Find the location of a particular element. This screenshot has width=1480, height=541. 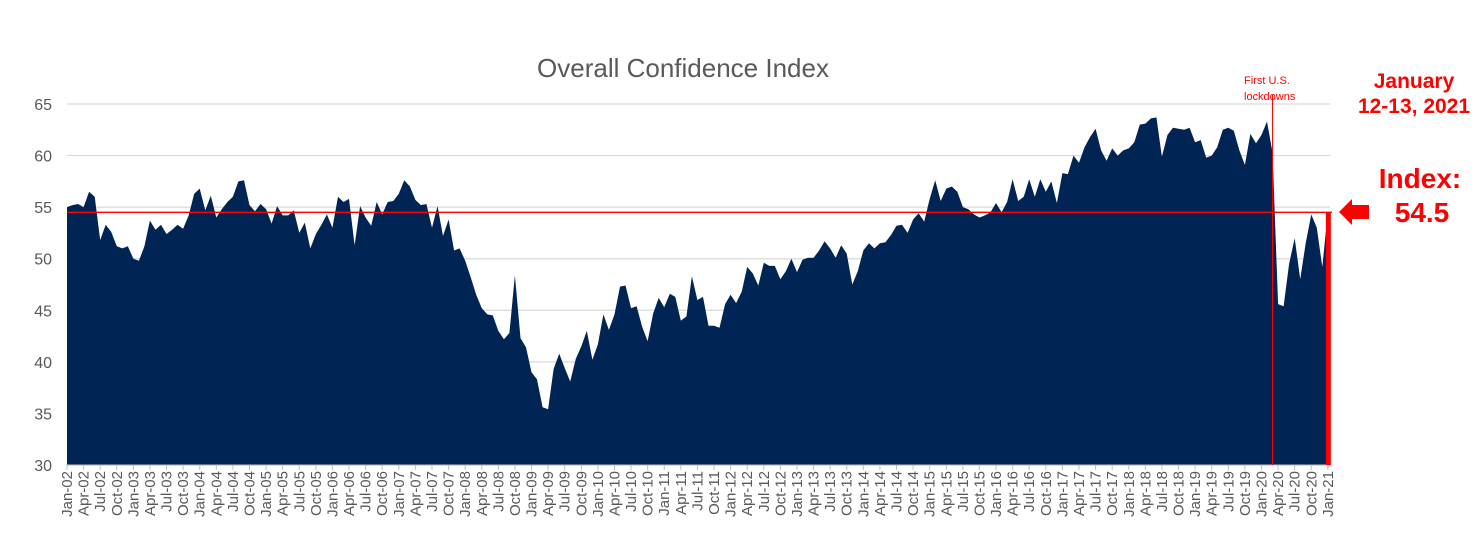

x-tick-label: Apr-17 is located at coordinates (1079, 493).